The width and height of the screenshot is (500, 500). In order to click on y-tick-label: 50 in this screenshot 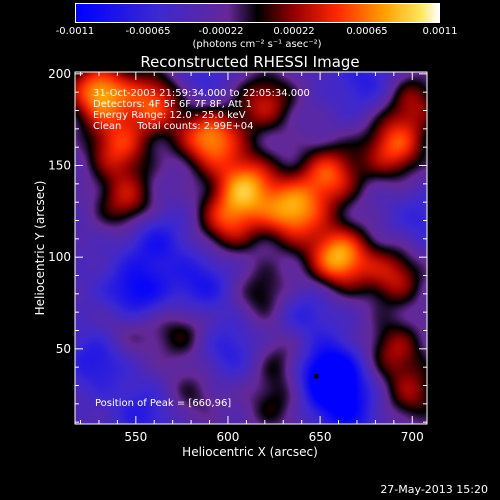, I will do `click(63, 349)`.